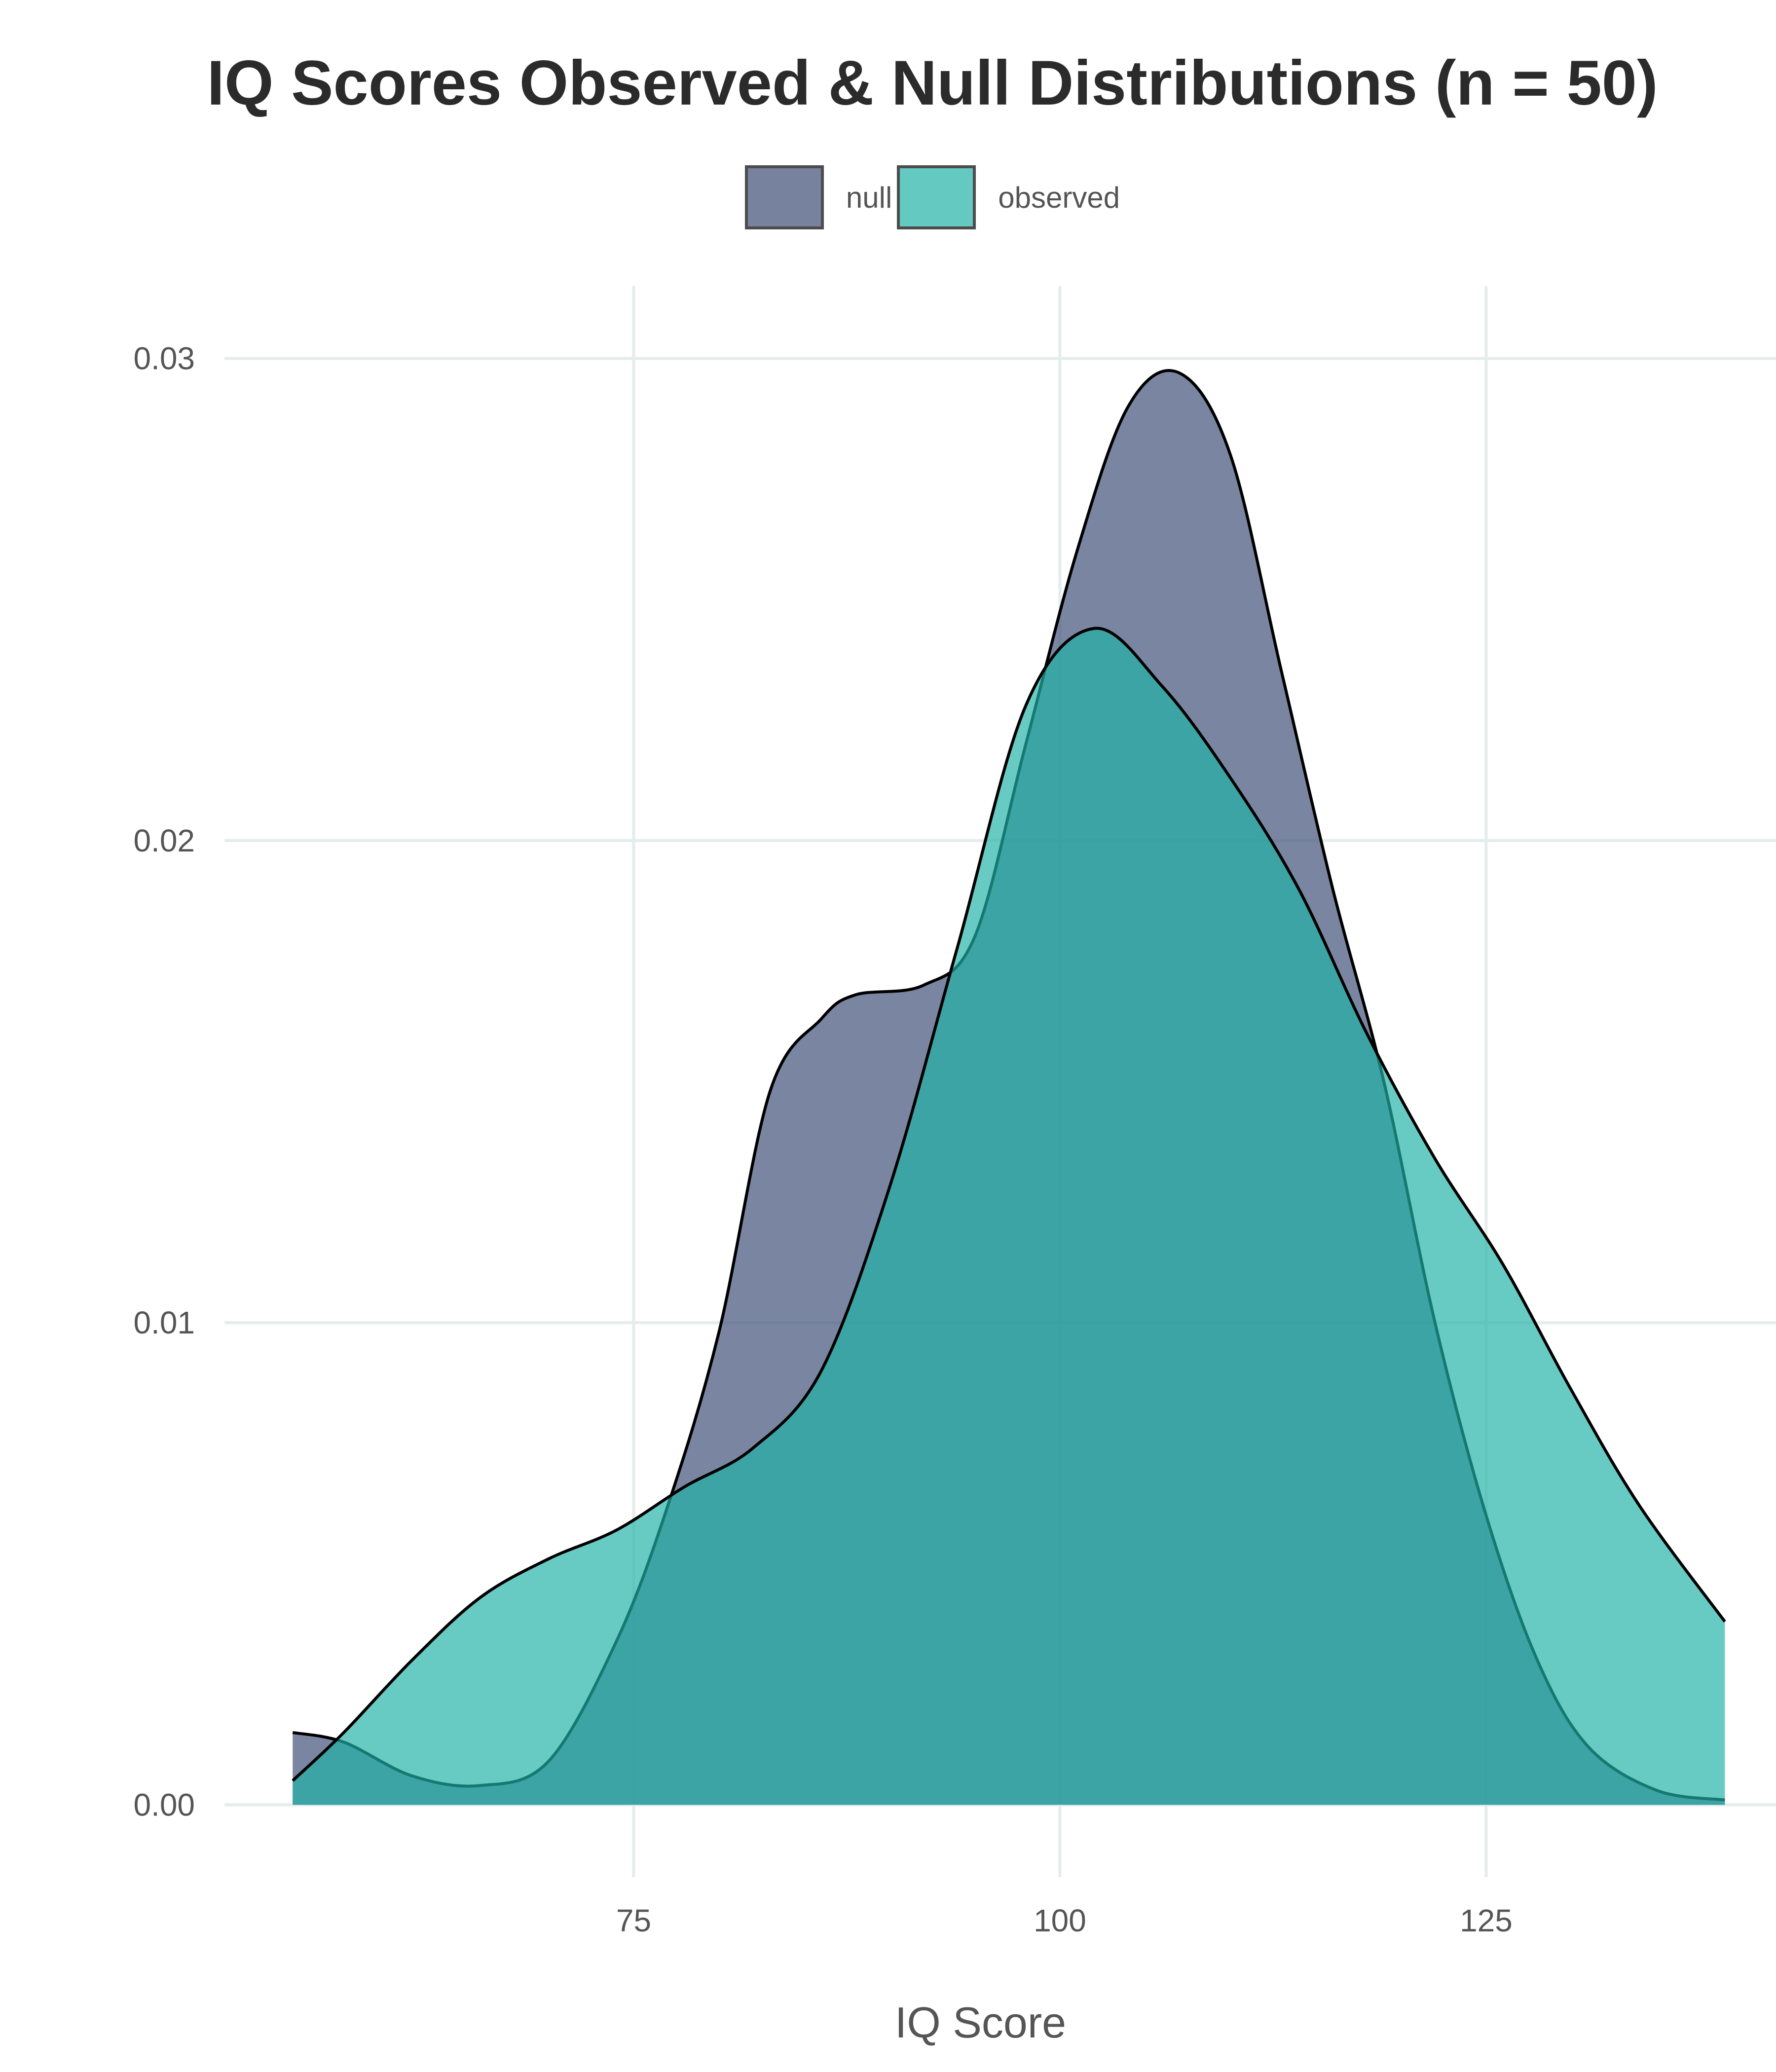 The image size is (1776, 2072). What do you see at coordinates (164, 840) in the screenshot?
I see `y-tick-label: 0.02` at bounding box center [164, 840].